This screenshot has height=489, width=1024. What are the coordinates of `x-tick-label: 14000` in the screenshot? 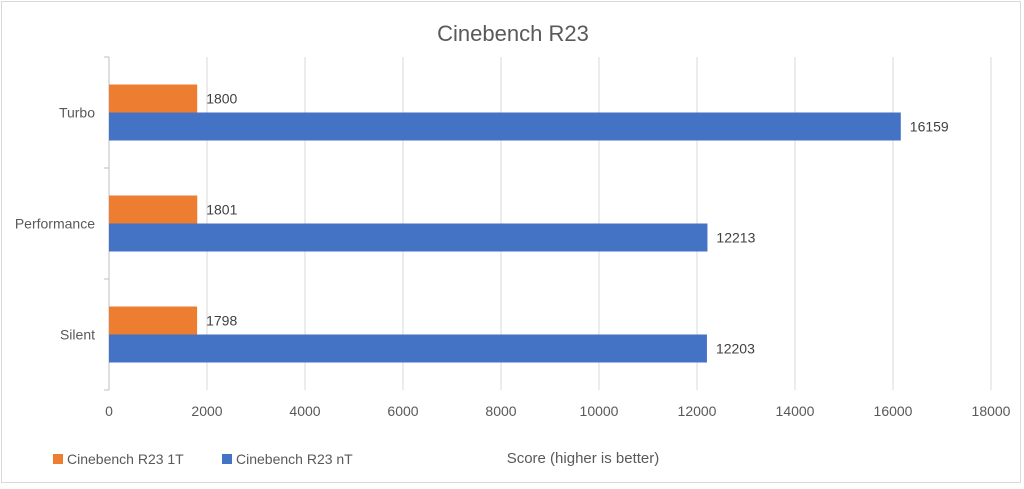 It's located at (795, 411).